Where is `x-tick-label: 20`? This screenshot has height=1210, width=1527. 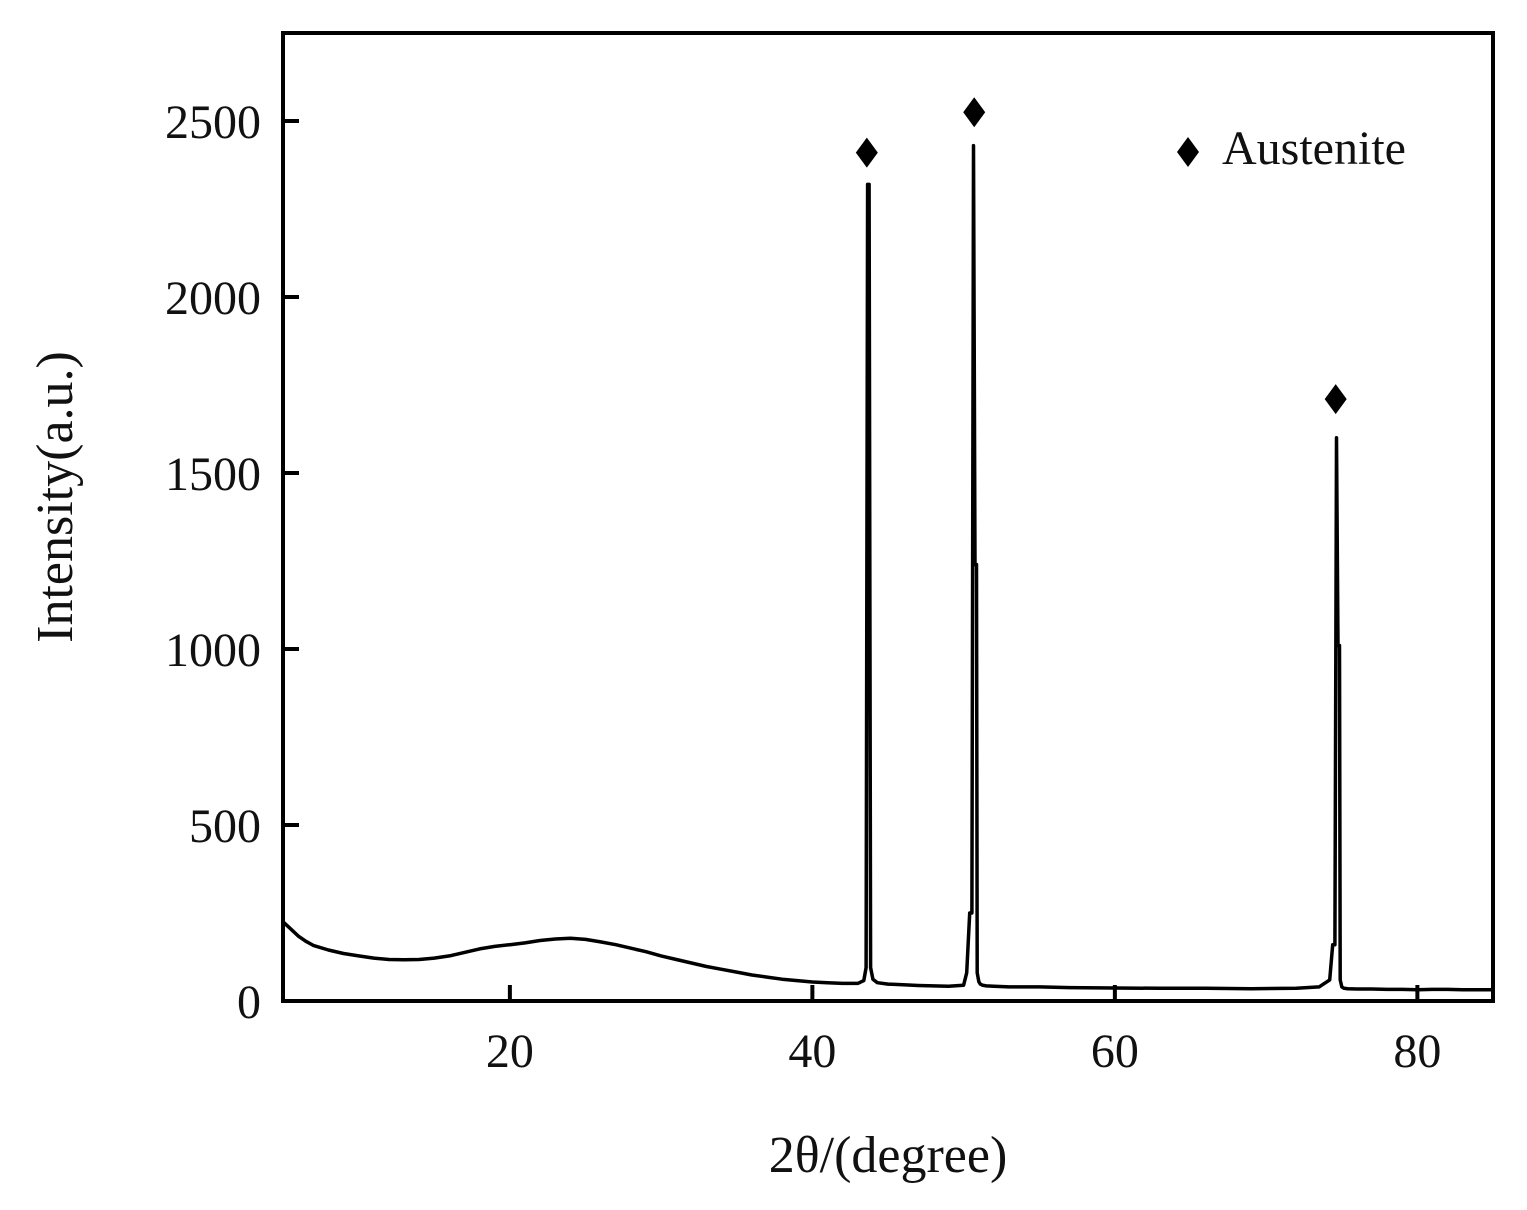 x-tick-label: 20 is located at coordinates (510, 1051).